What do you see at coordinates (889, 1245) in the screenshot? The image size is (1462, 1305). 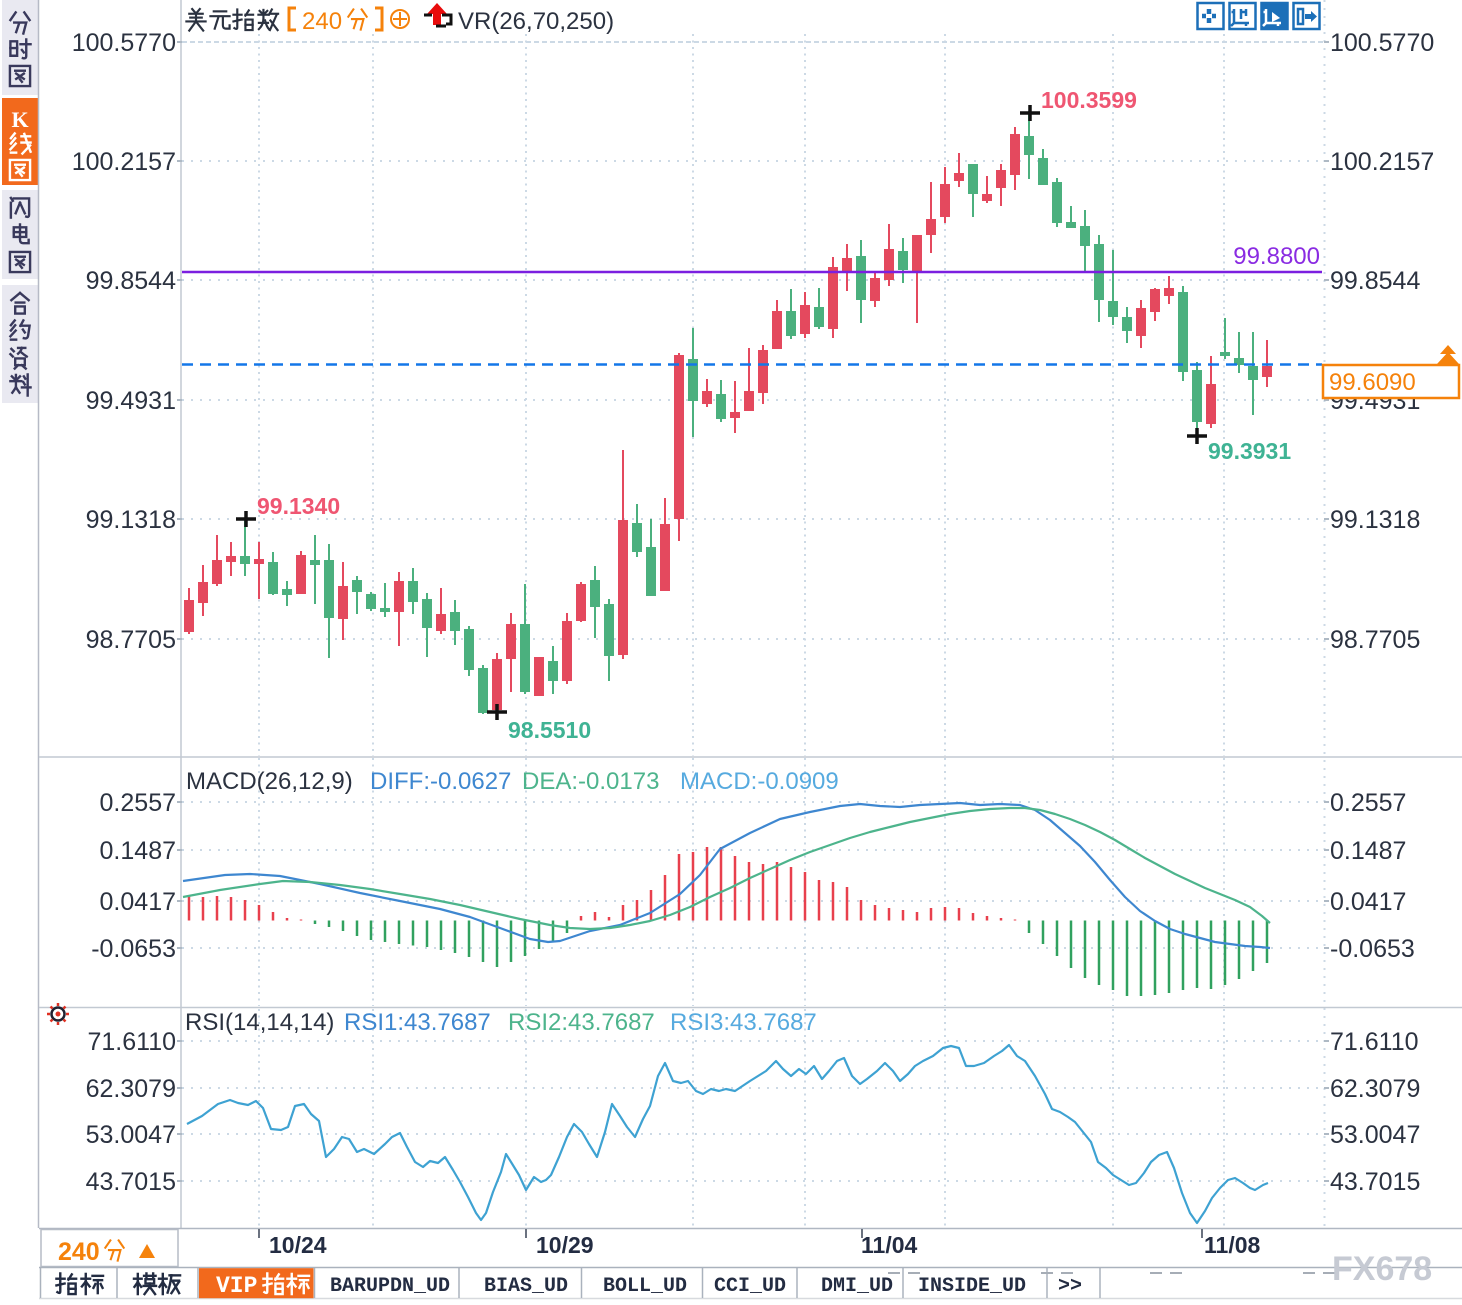 I see `svg-text: 11/04` at bounding box center [889, 1245].